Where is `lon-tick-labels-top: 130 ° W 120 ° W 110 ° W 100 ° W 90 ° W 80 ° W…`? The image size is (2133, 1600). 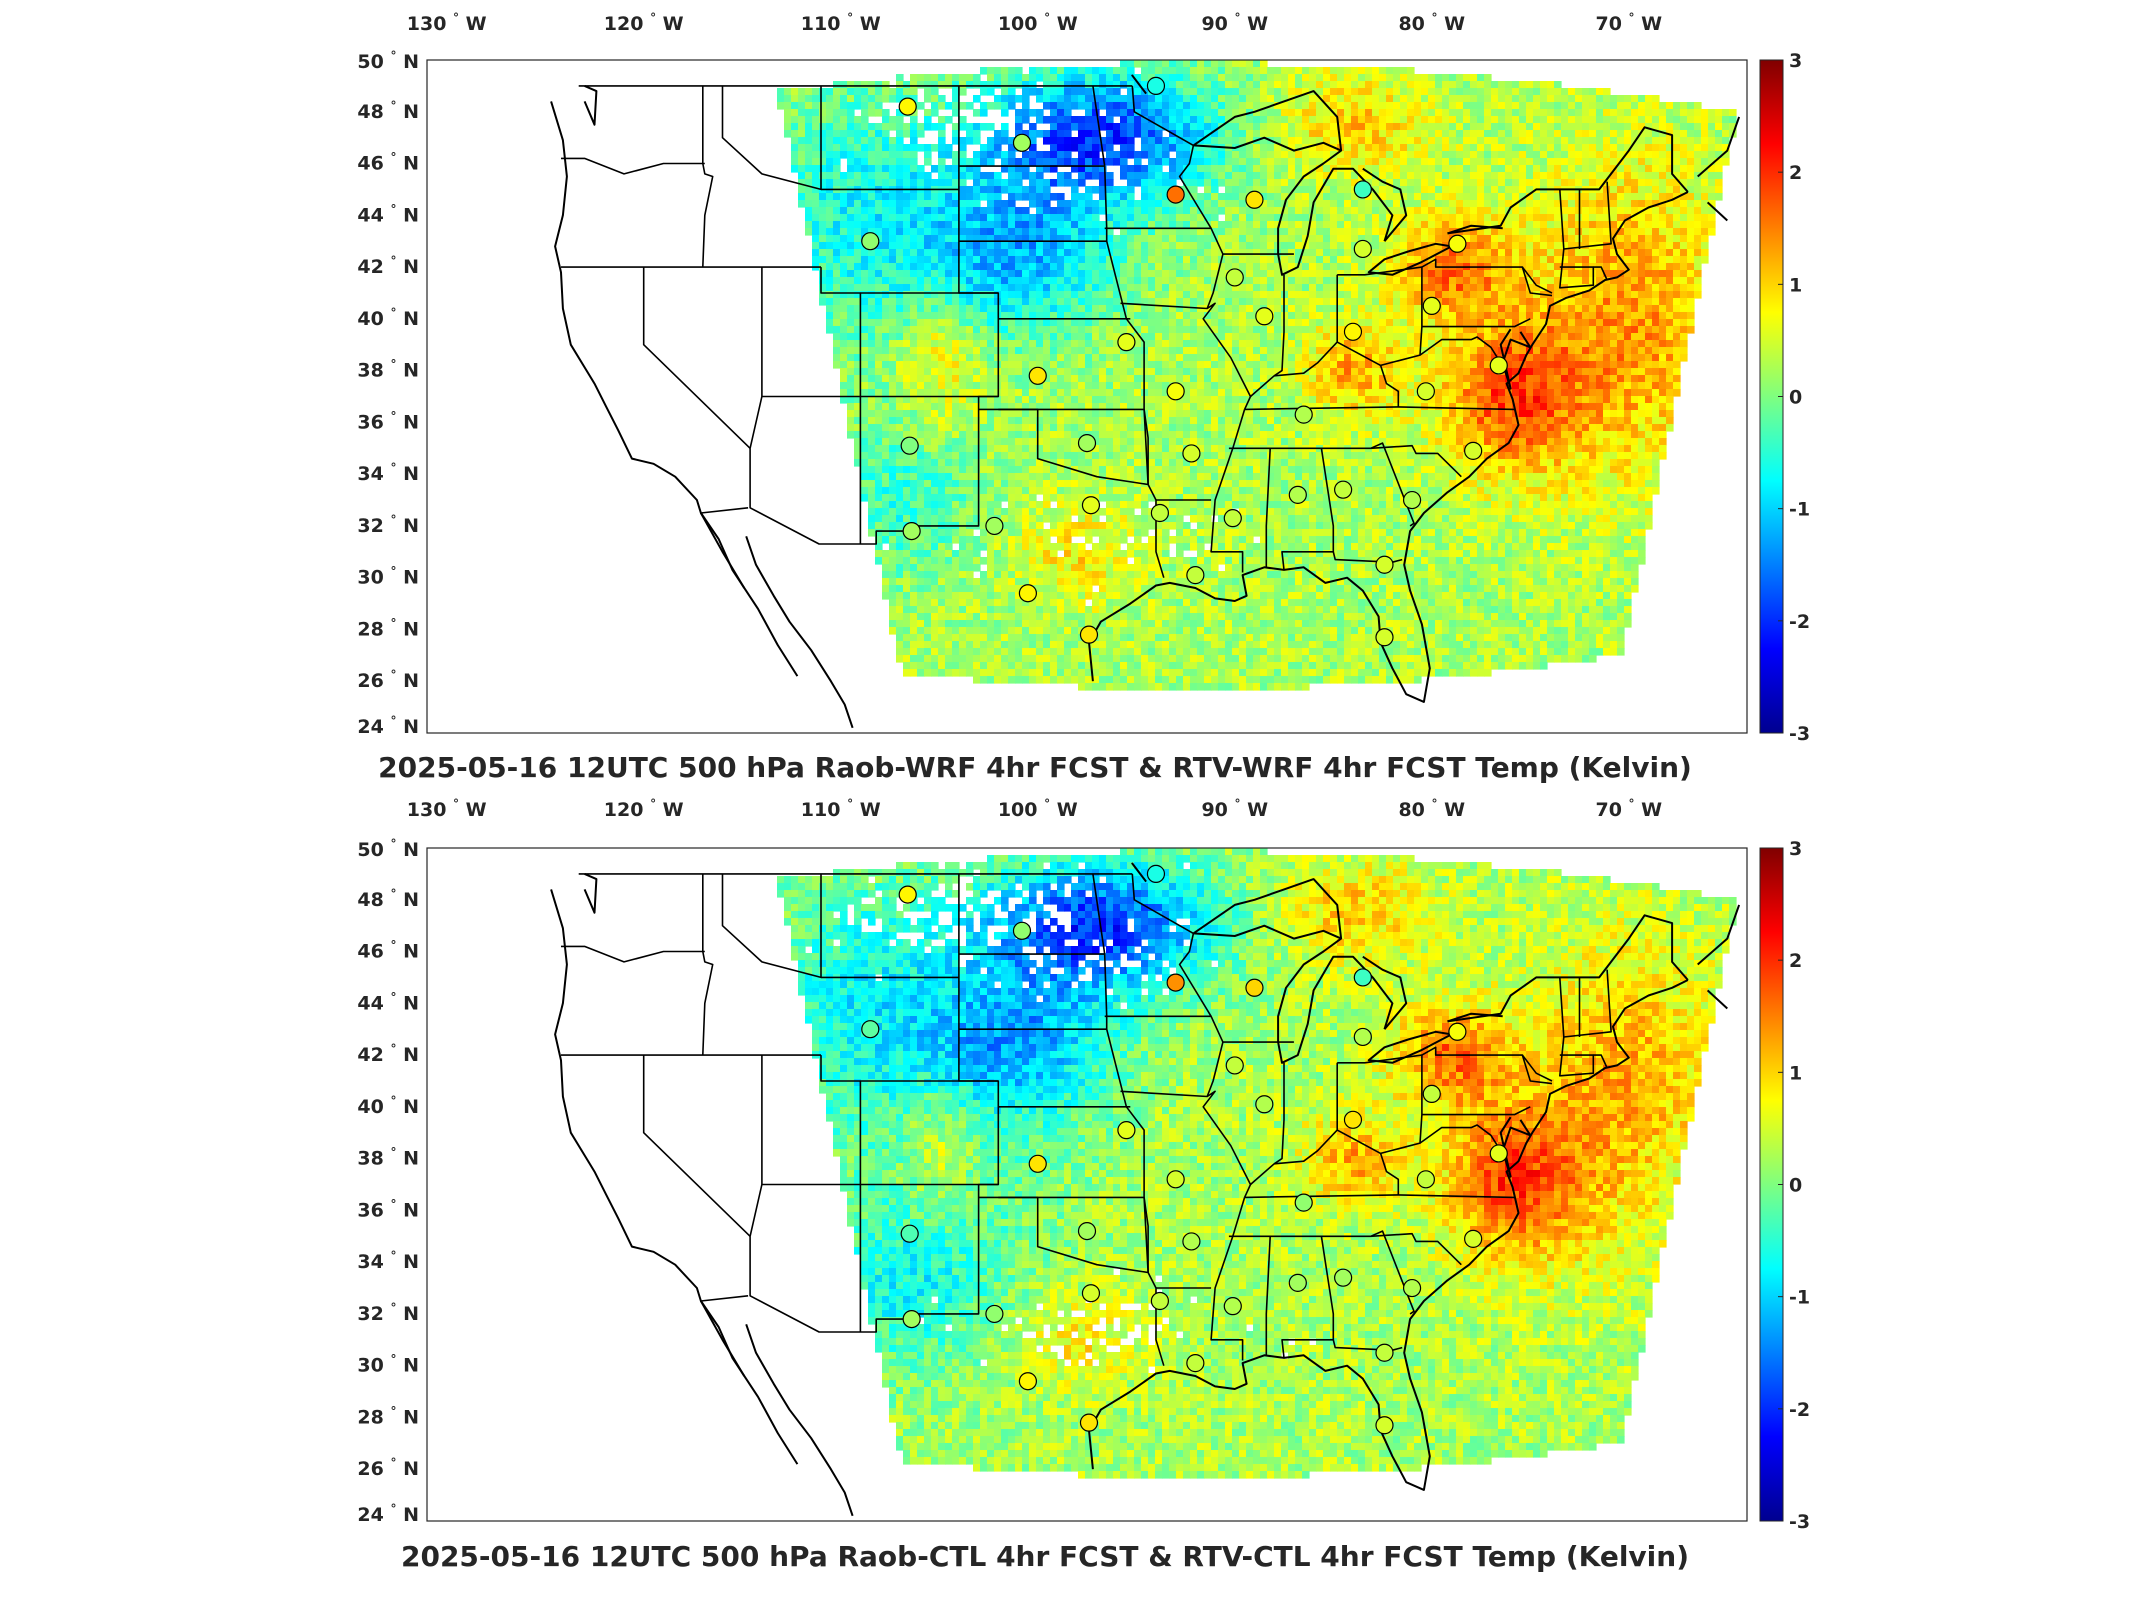
lon-tick-labels-top: 130 ° W 120 ° W 110 ° W 100 ° W 90 ° W 80 ° W… is located at coordinates (1034, 23).